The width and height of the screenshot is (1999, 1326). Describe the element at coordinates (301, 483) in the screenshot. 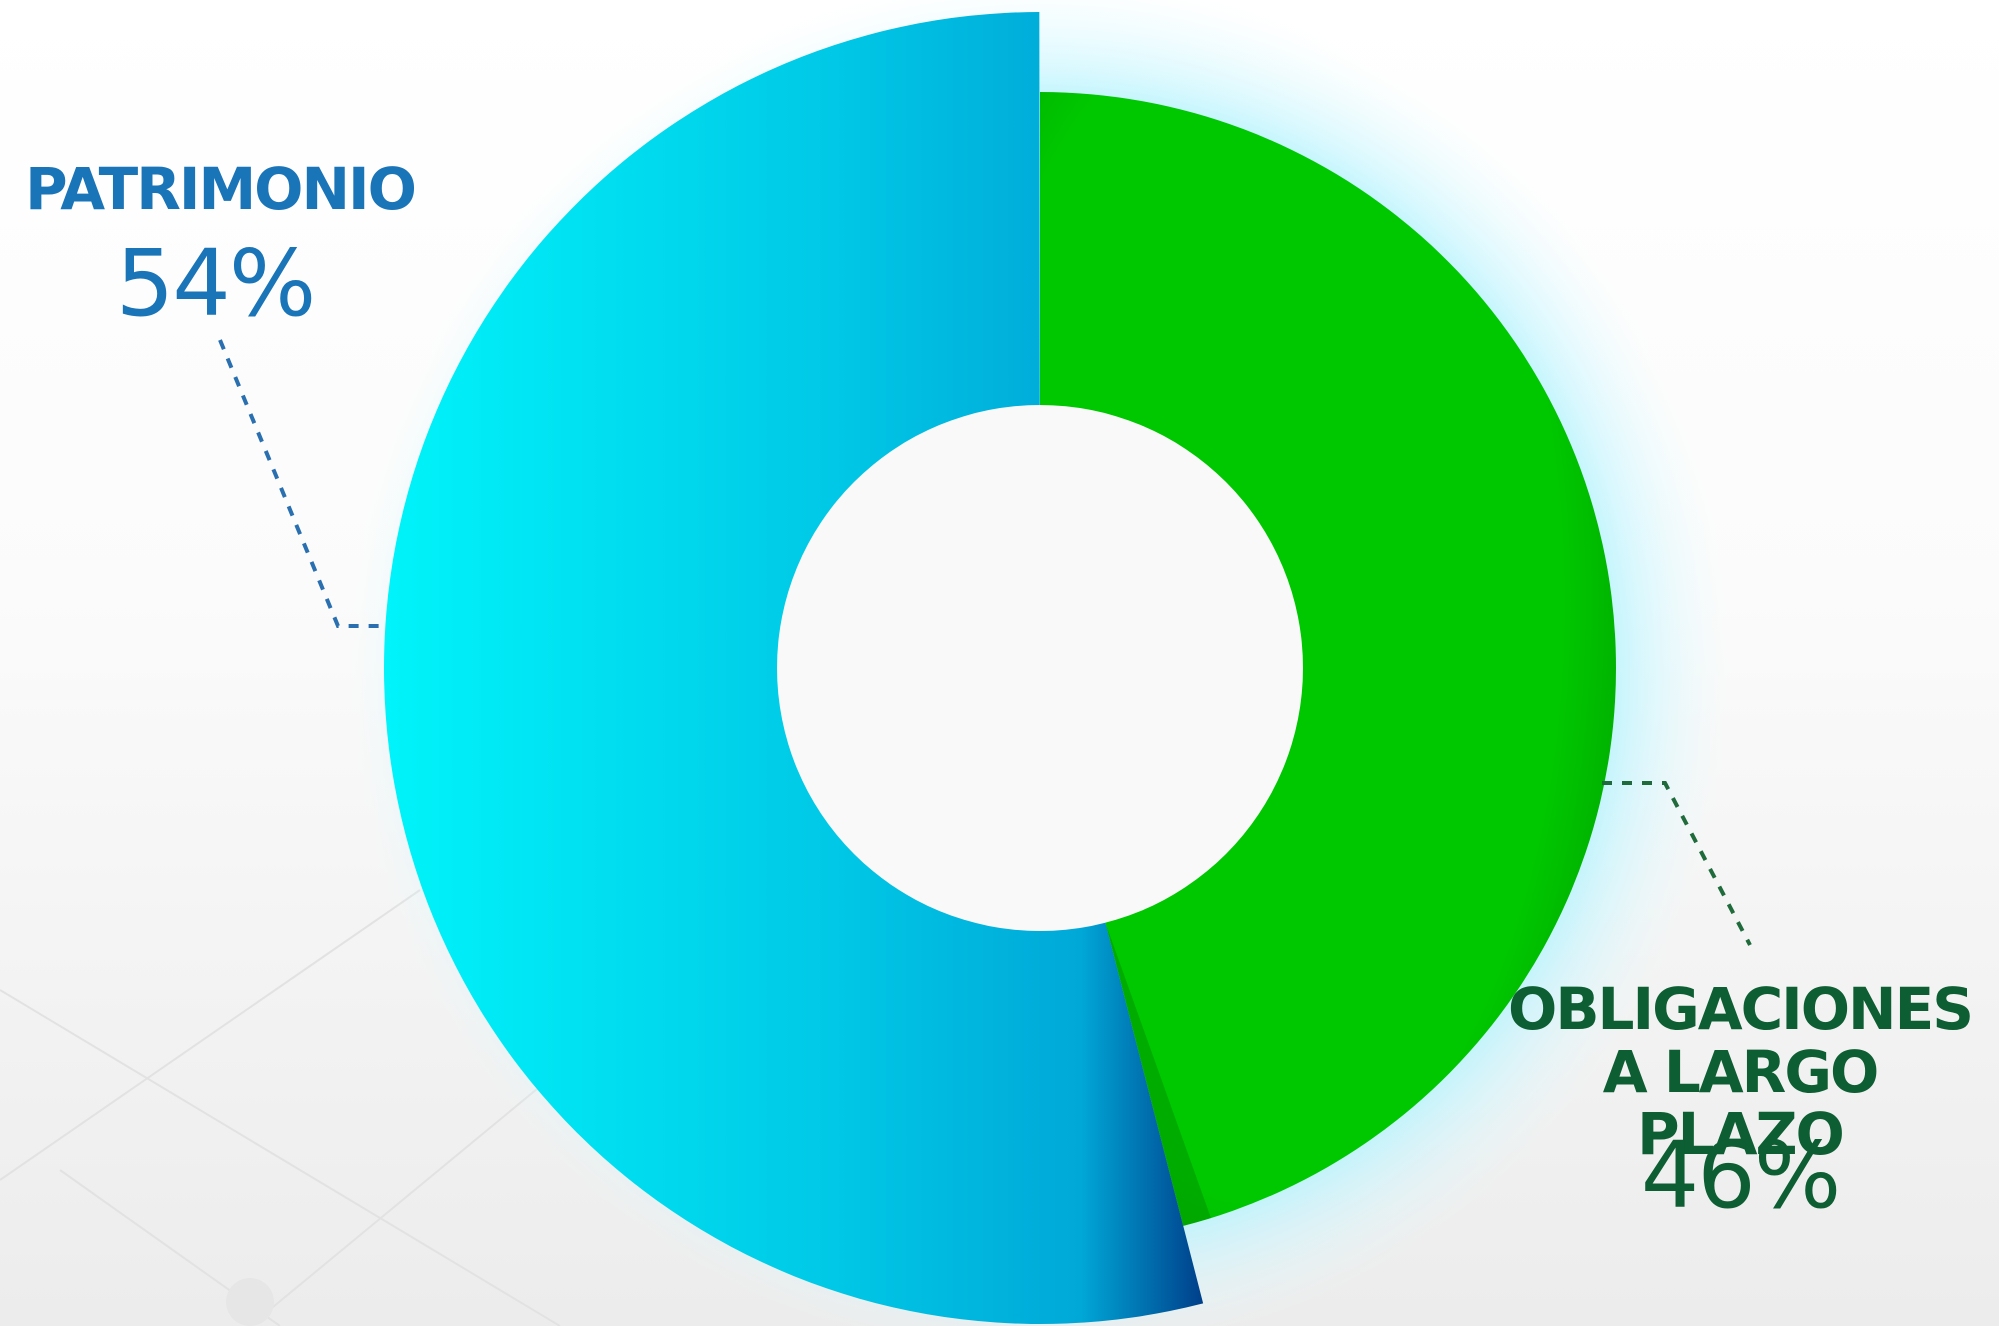

I see `leader-line-patrimonio` at that location.